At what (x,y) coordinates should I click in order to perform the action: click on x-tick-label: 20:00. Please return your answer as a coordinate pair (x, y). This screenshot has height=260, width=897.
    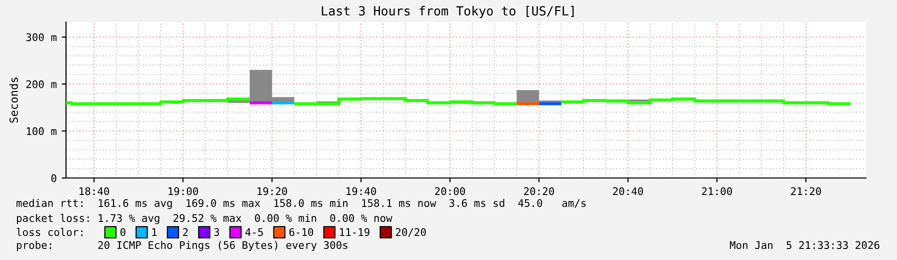
    Looking at the image, I should click on (450, 191).